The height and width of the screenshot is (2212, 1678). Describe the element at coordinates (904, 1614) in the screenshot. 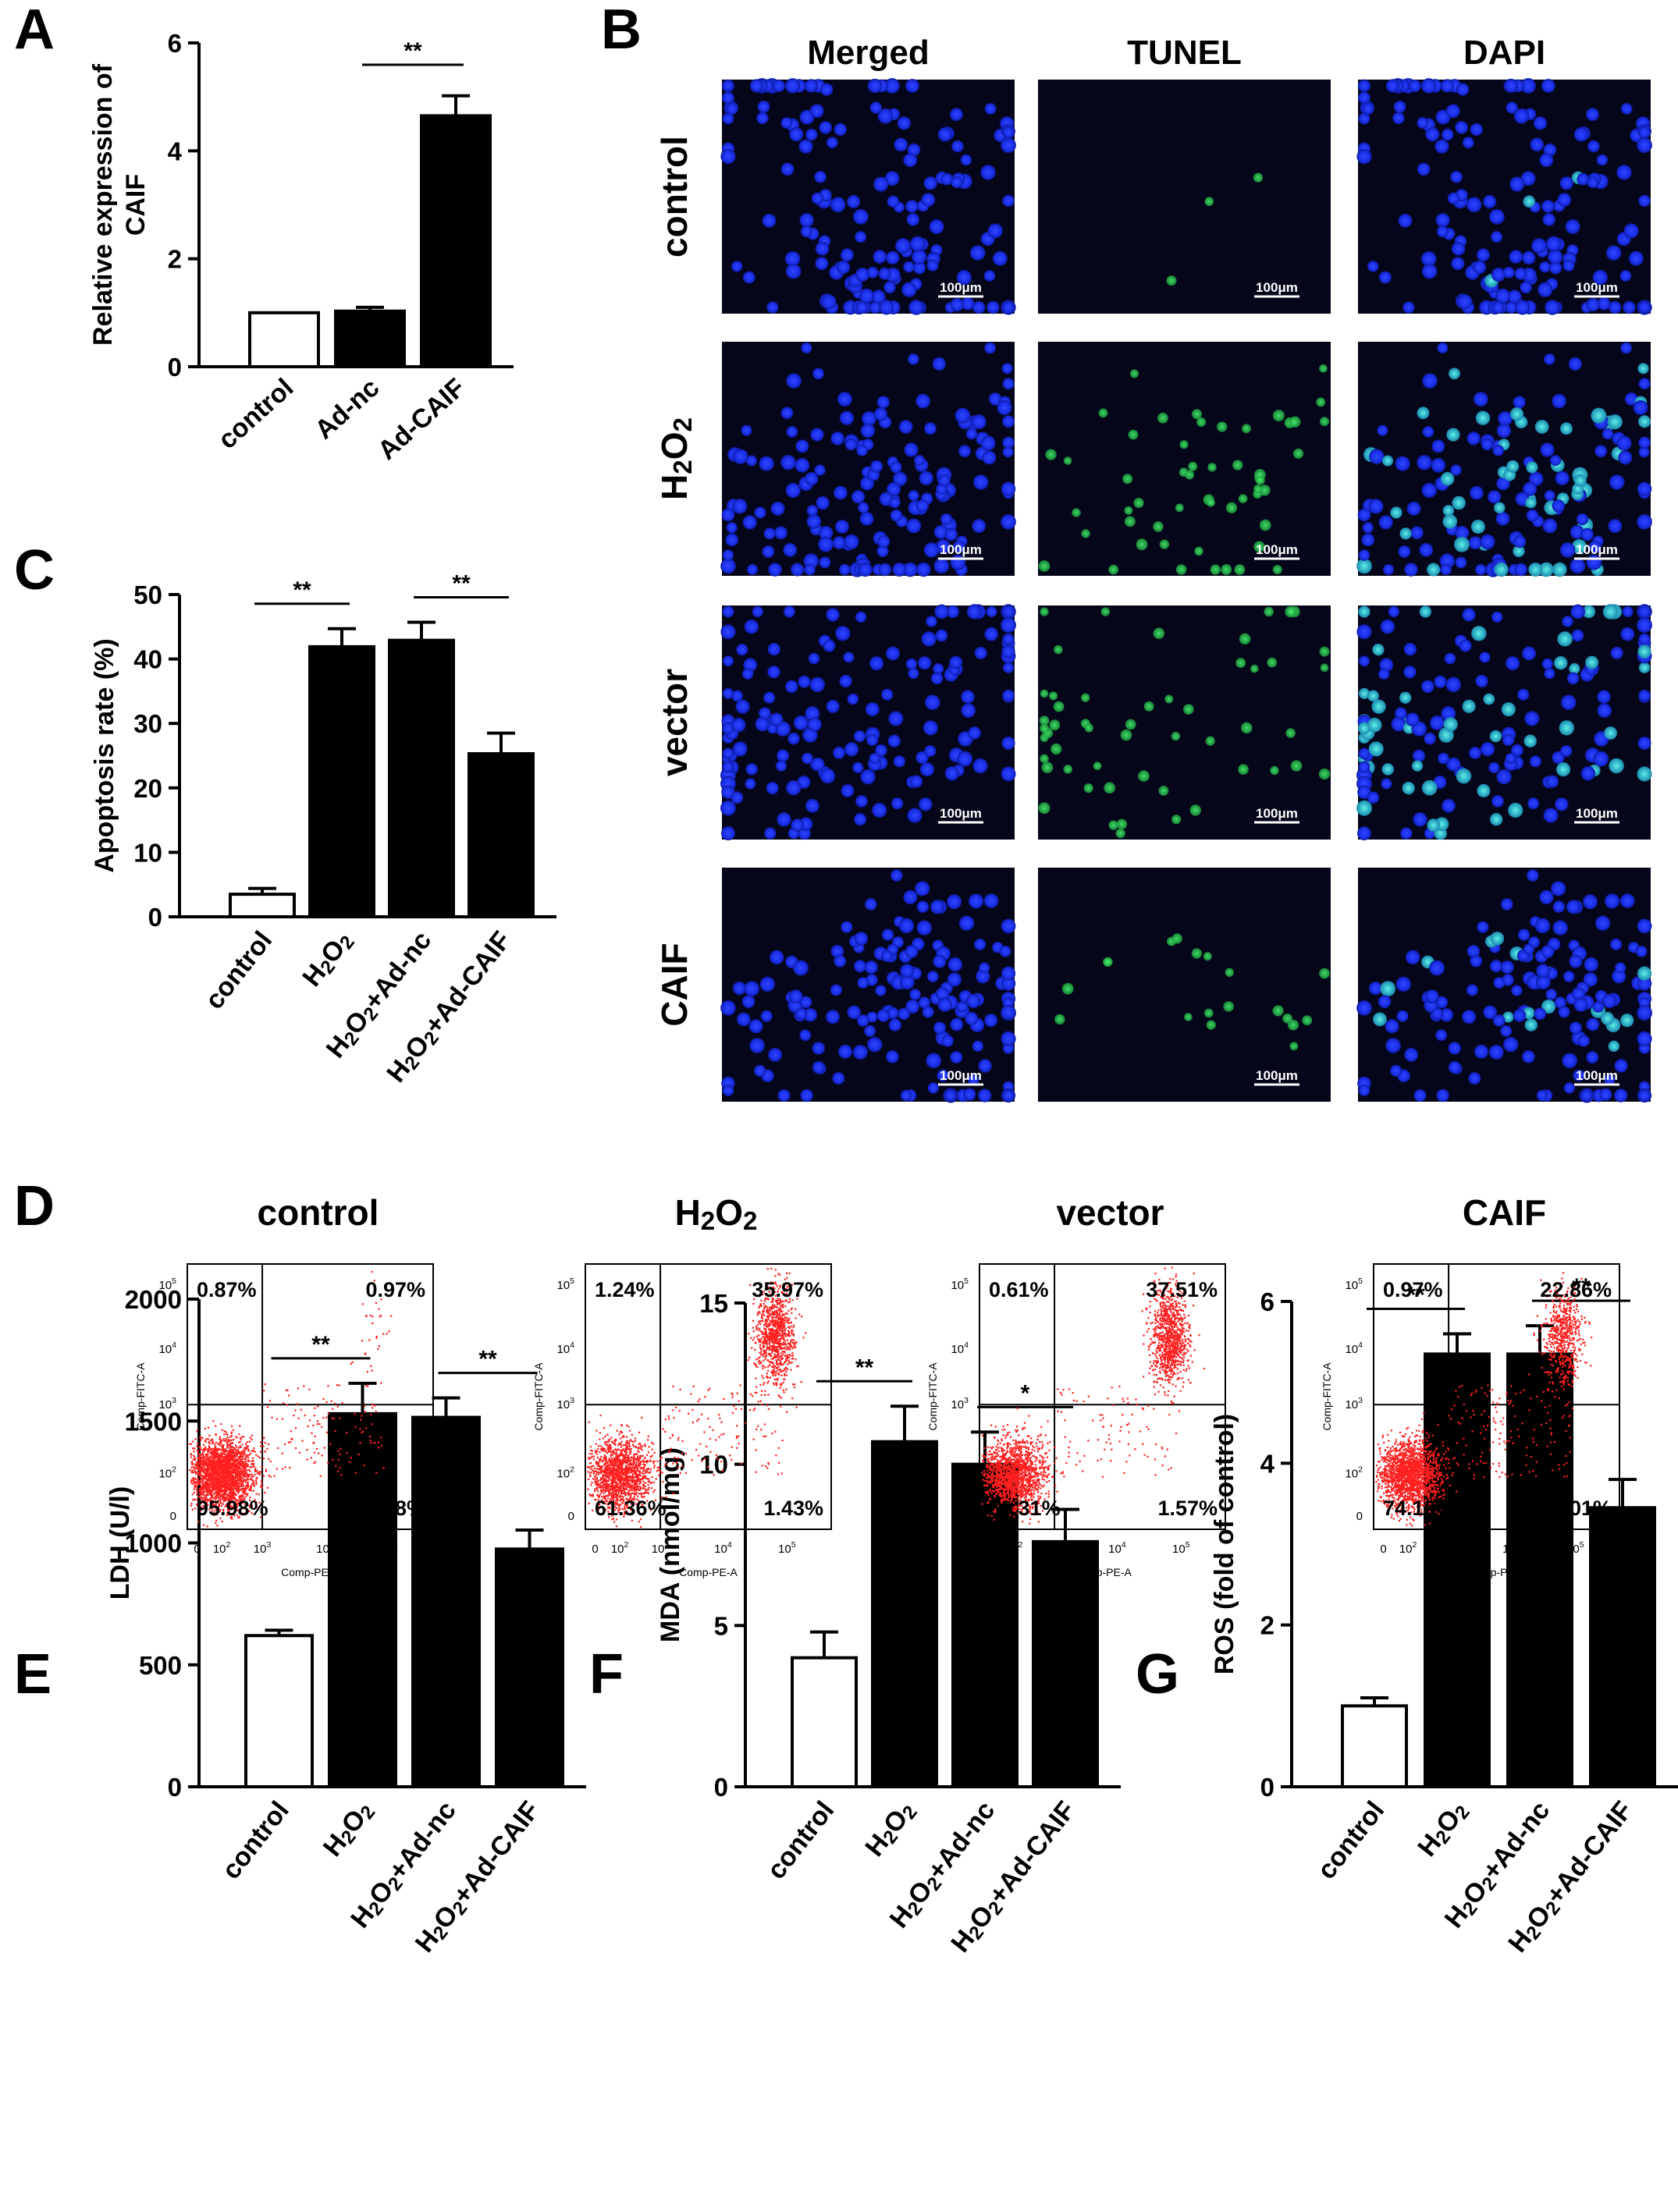

I see `bar-h2o2` at that location.